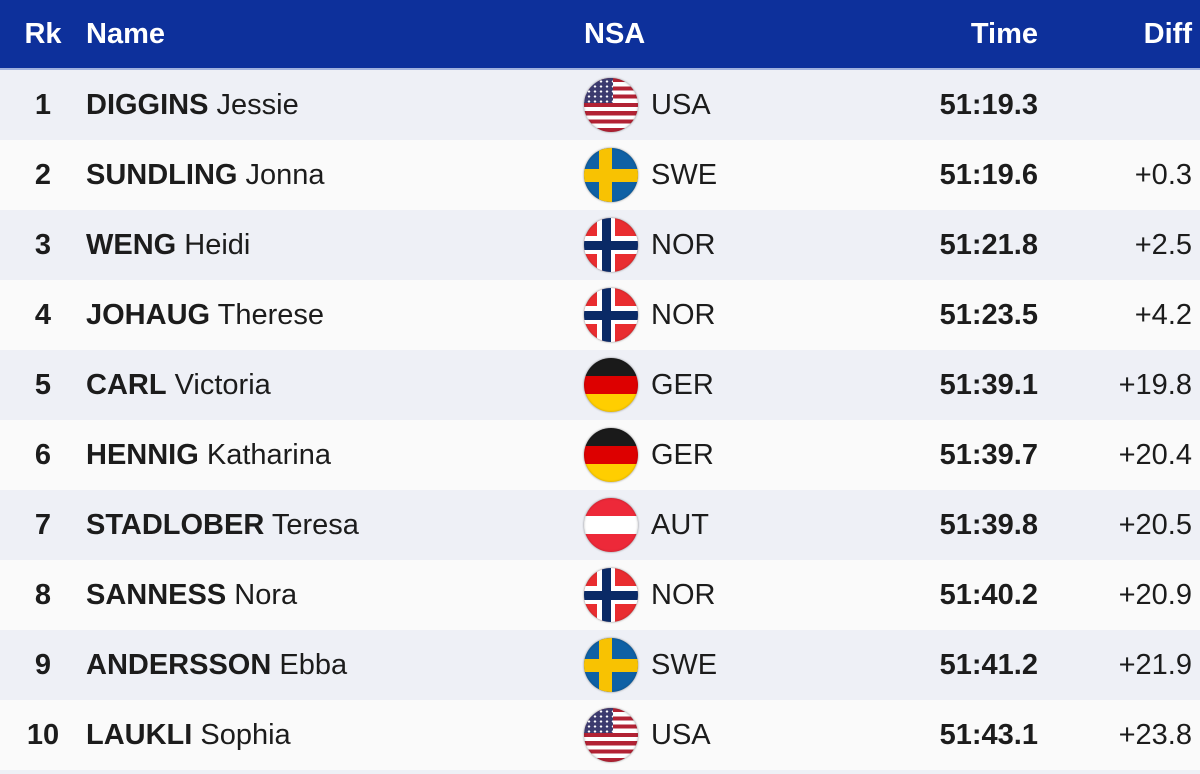  Describe the element at coordinates (988, 454) in the screenshot. I see `time-cell: 51:39.7` at that location.